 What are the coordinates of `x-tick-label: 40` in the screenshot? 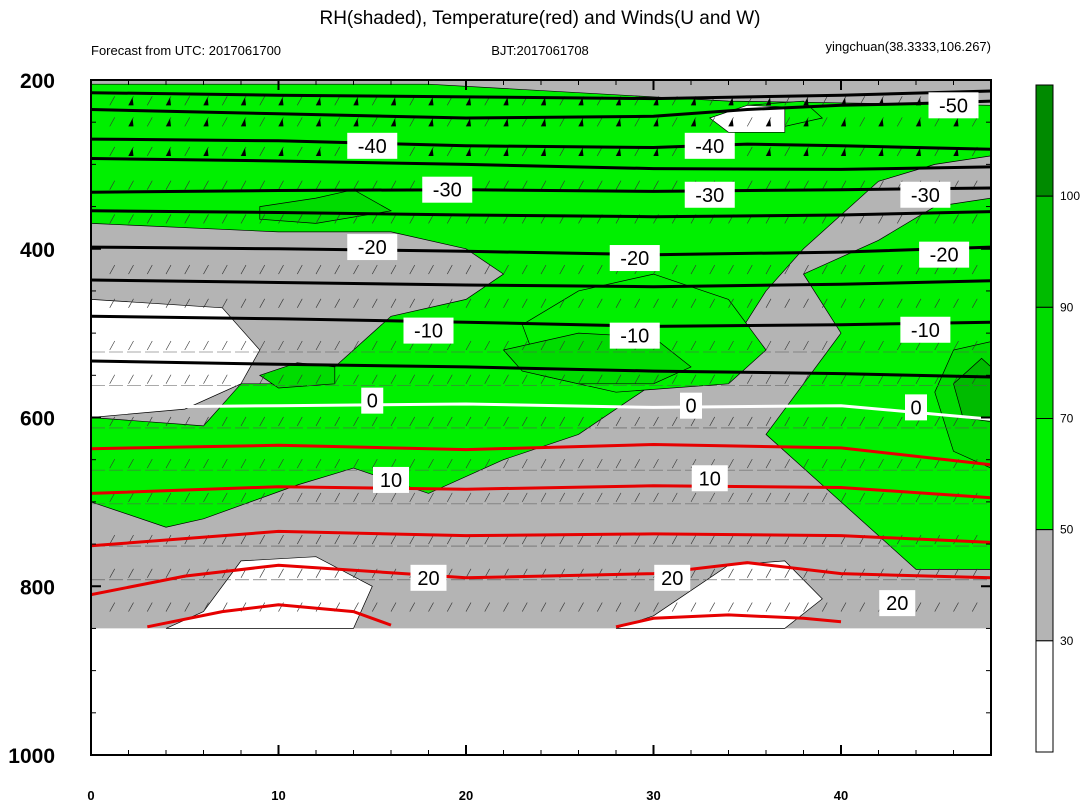 It's located at (841, 795).